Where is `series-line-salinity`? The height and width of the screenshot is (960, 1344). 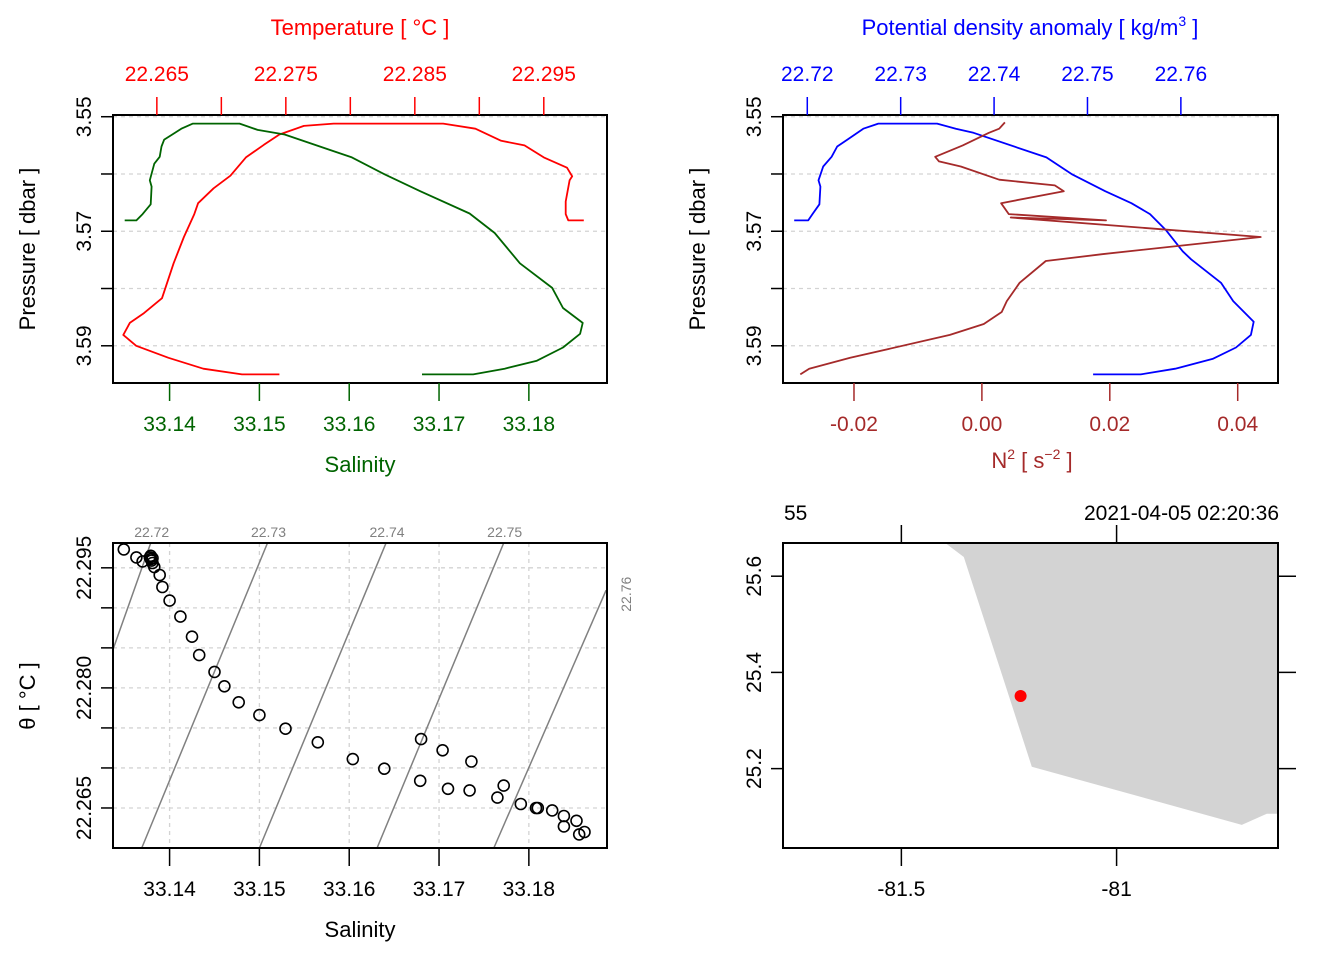 series-line-salinity is located at coordinates (354, 249).